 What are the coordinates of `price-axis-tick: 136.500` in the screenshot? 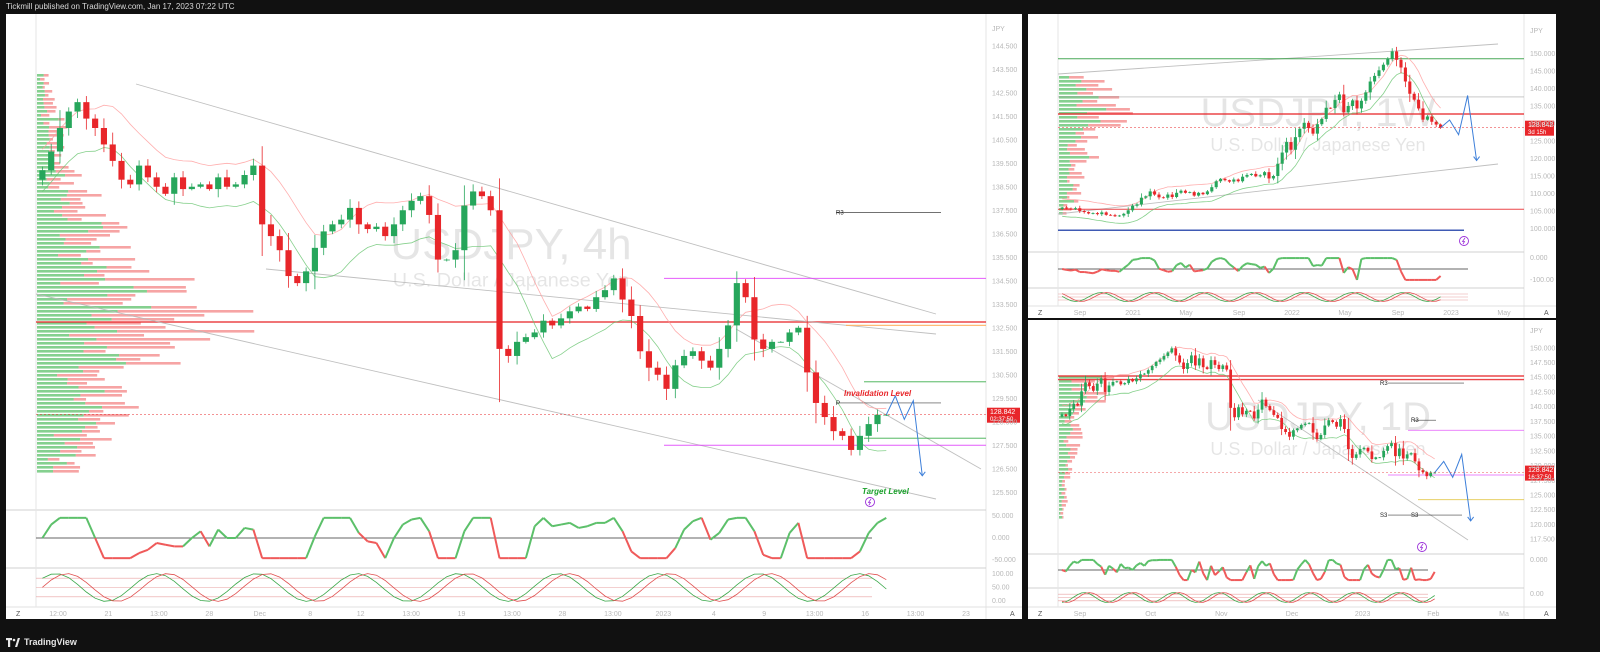 It's located at (1004, 234).